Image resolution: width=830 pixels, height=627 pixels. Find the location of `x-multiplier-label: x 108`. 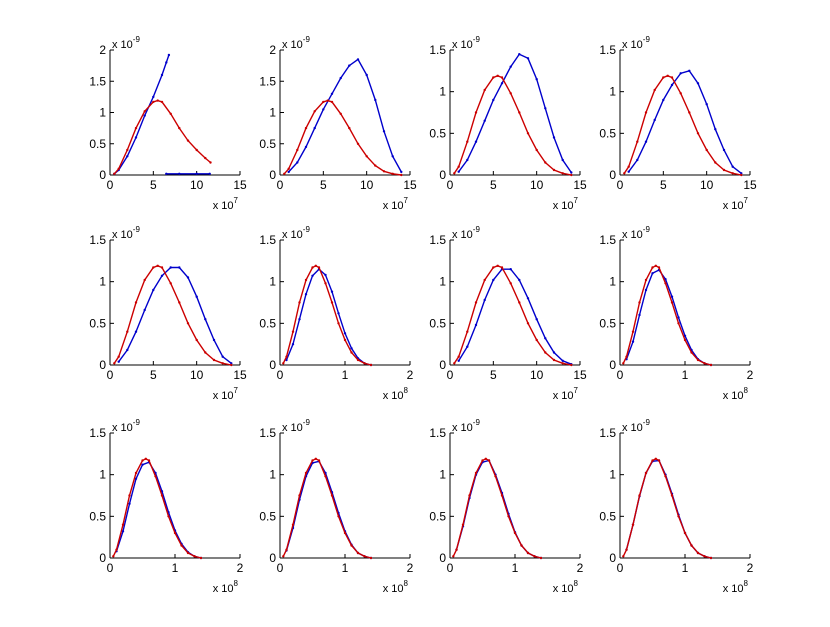

x-multiplier-label: x 108 is located at coordinates (226, 587).